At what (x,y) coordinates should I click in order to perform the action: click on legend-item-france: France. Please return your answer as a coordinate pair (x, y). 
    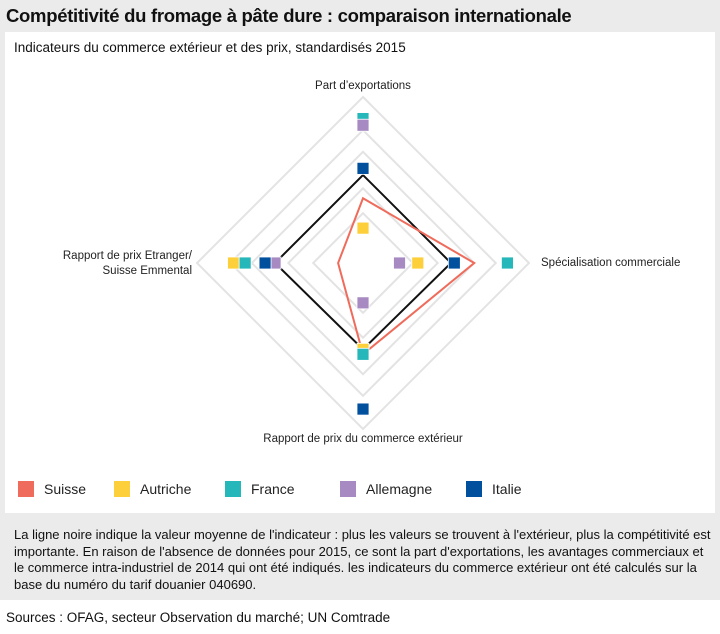
    Looking at the image, I should click on (260, 489).